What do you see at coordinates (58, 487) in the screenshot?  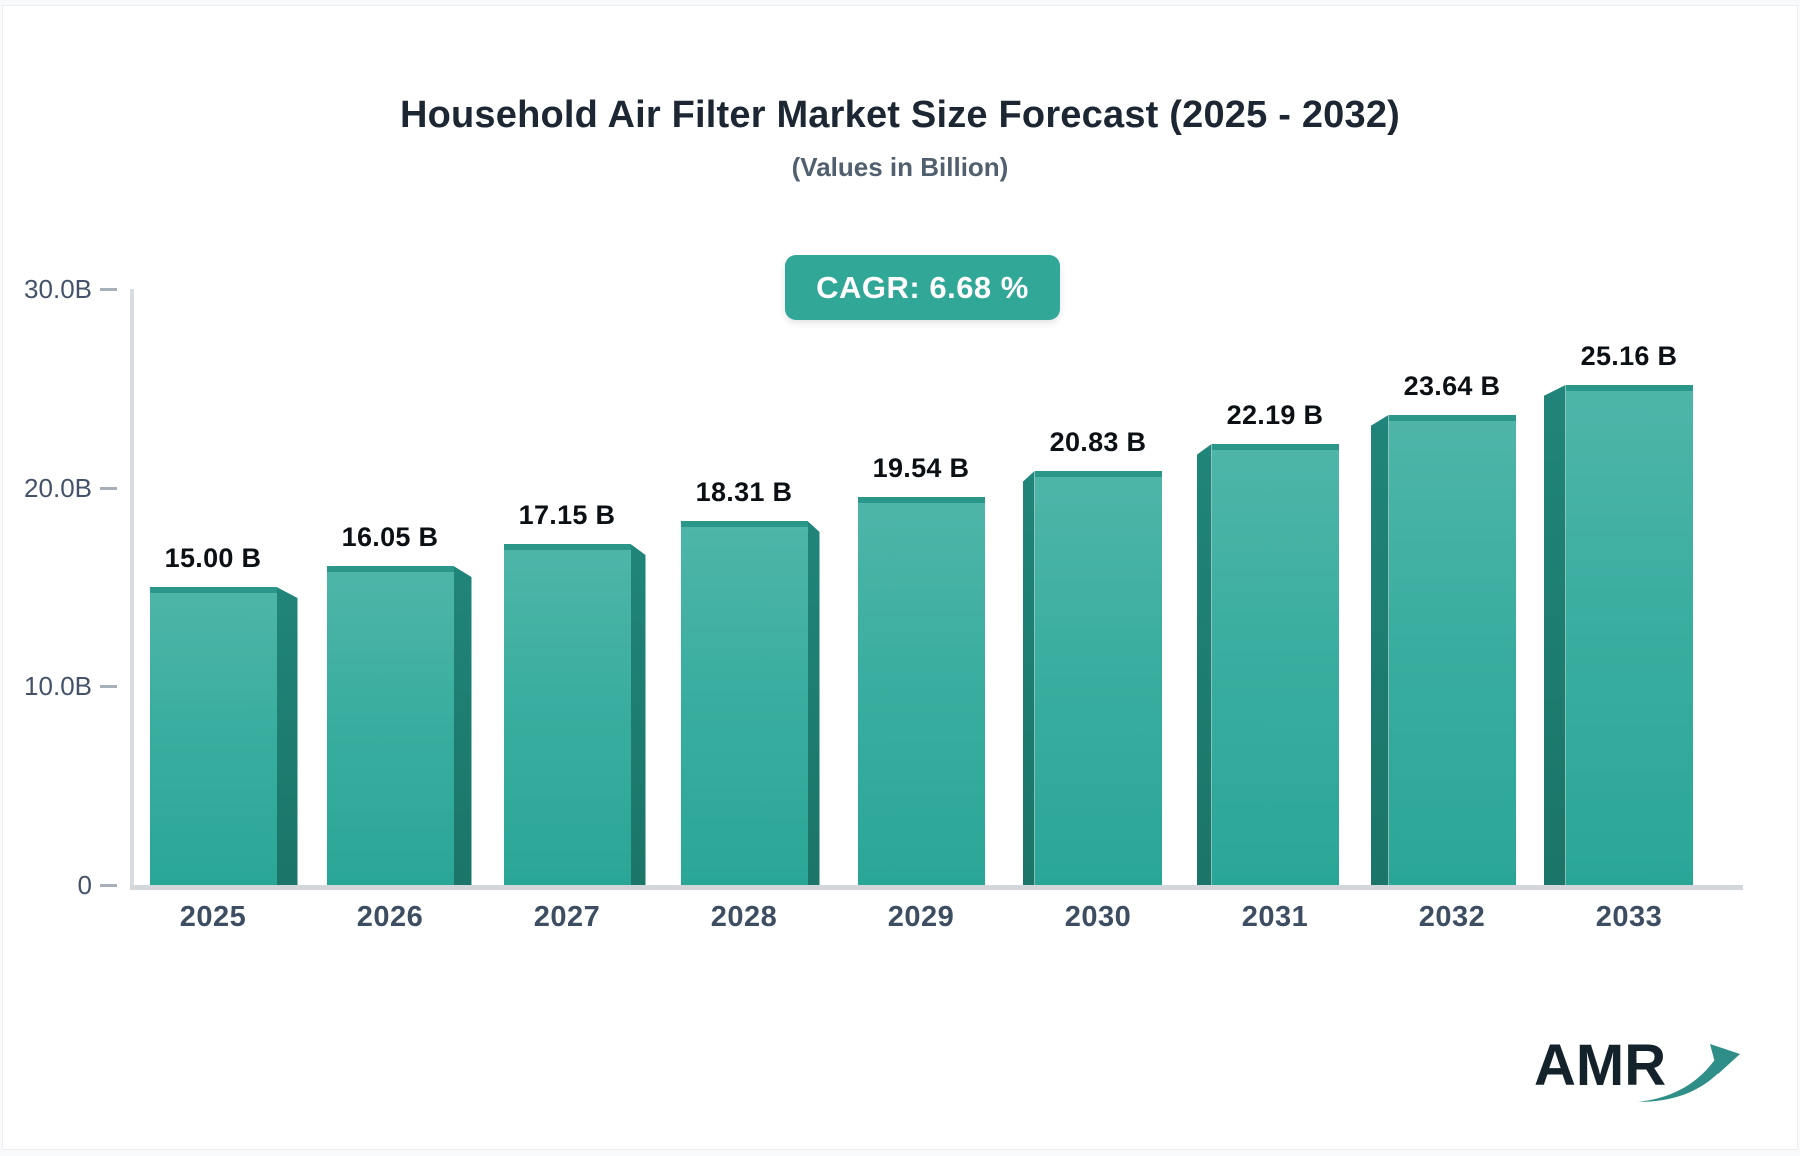 I see `y-axis-label: 20.0B` at bounding box center [58, 487].